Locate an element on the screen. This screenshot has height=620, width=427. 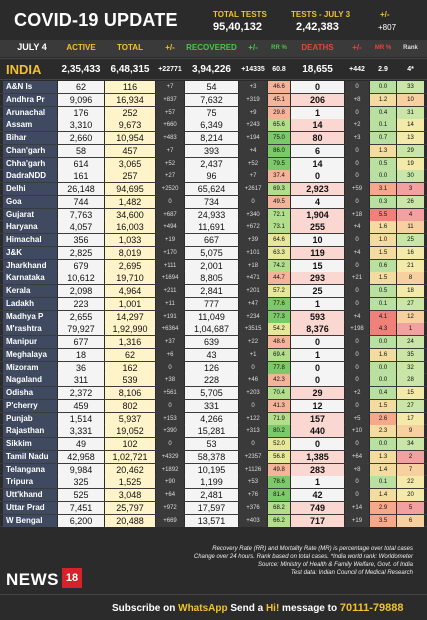
state-active: 26,148 is located at coordinates (81, 189).